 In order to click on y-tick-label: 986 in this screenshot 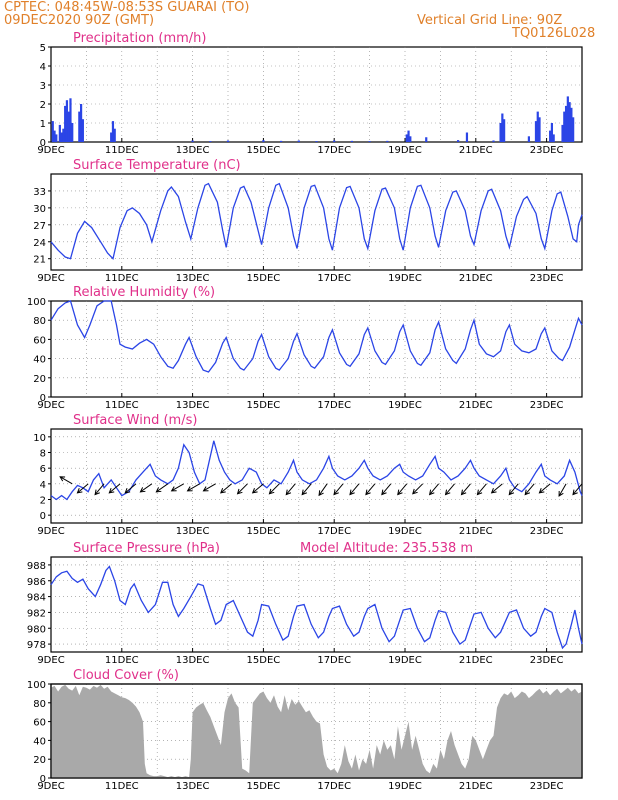, I will do `click(36, 582)`.